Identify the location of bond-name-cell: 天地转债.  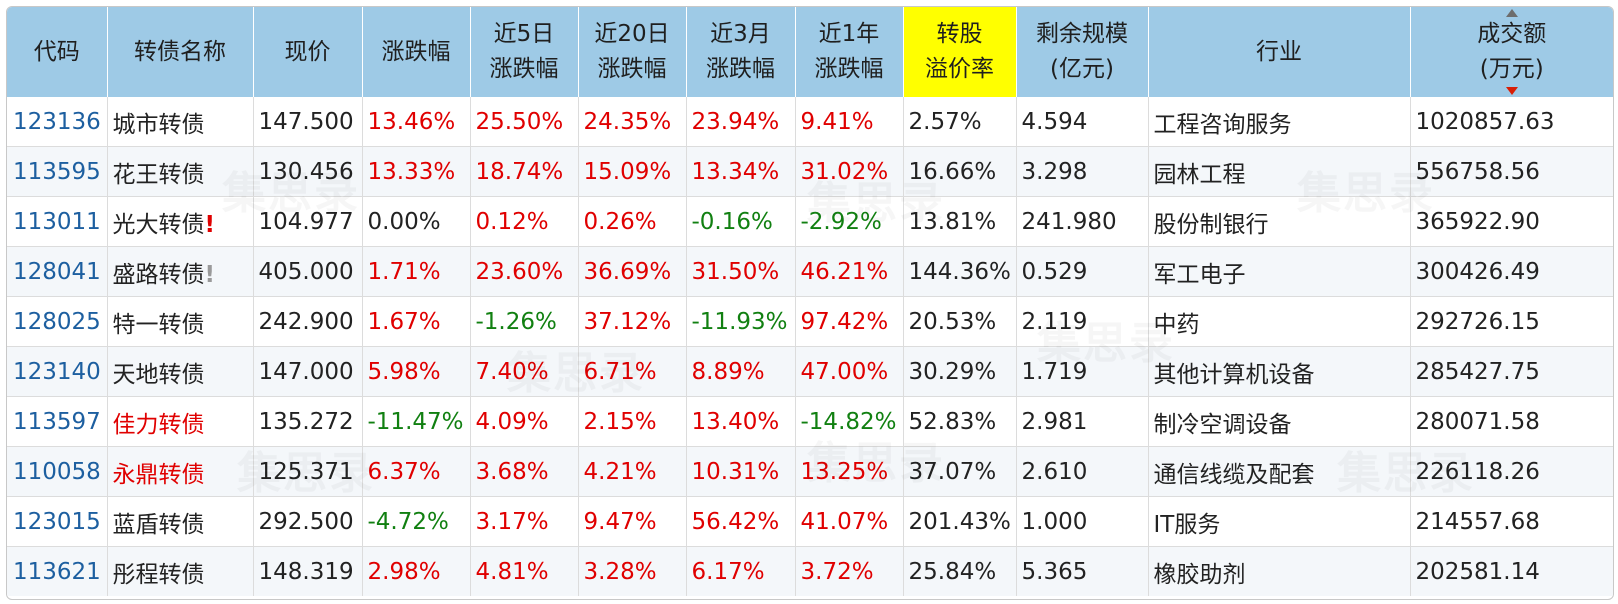
(180, 371).